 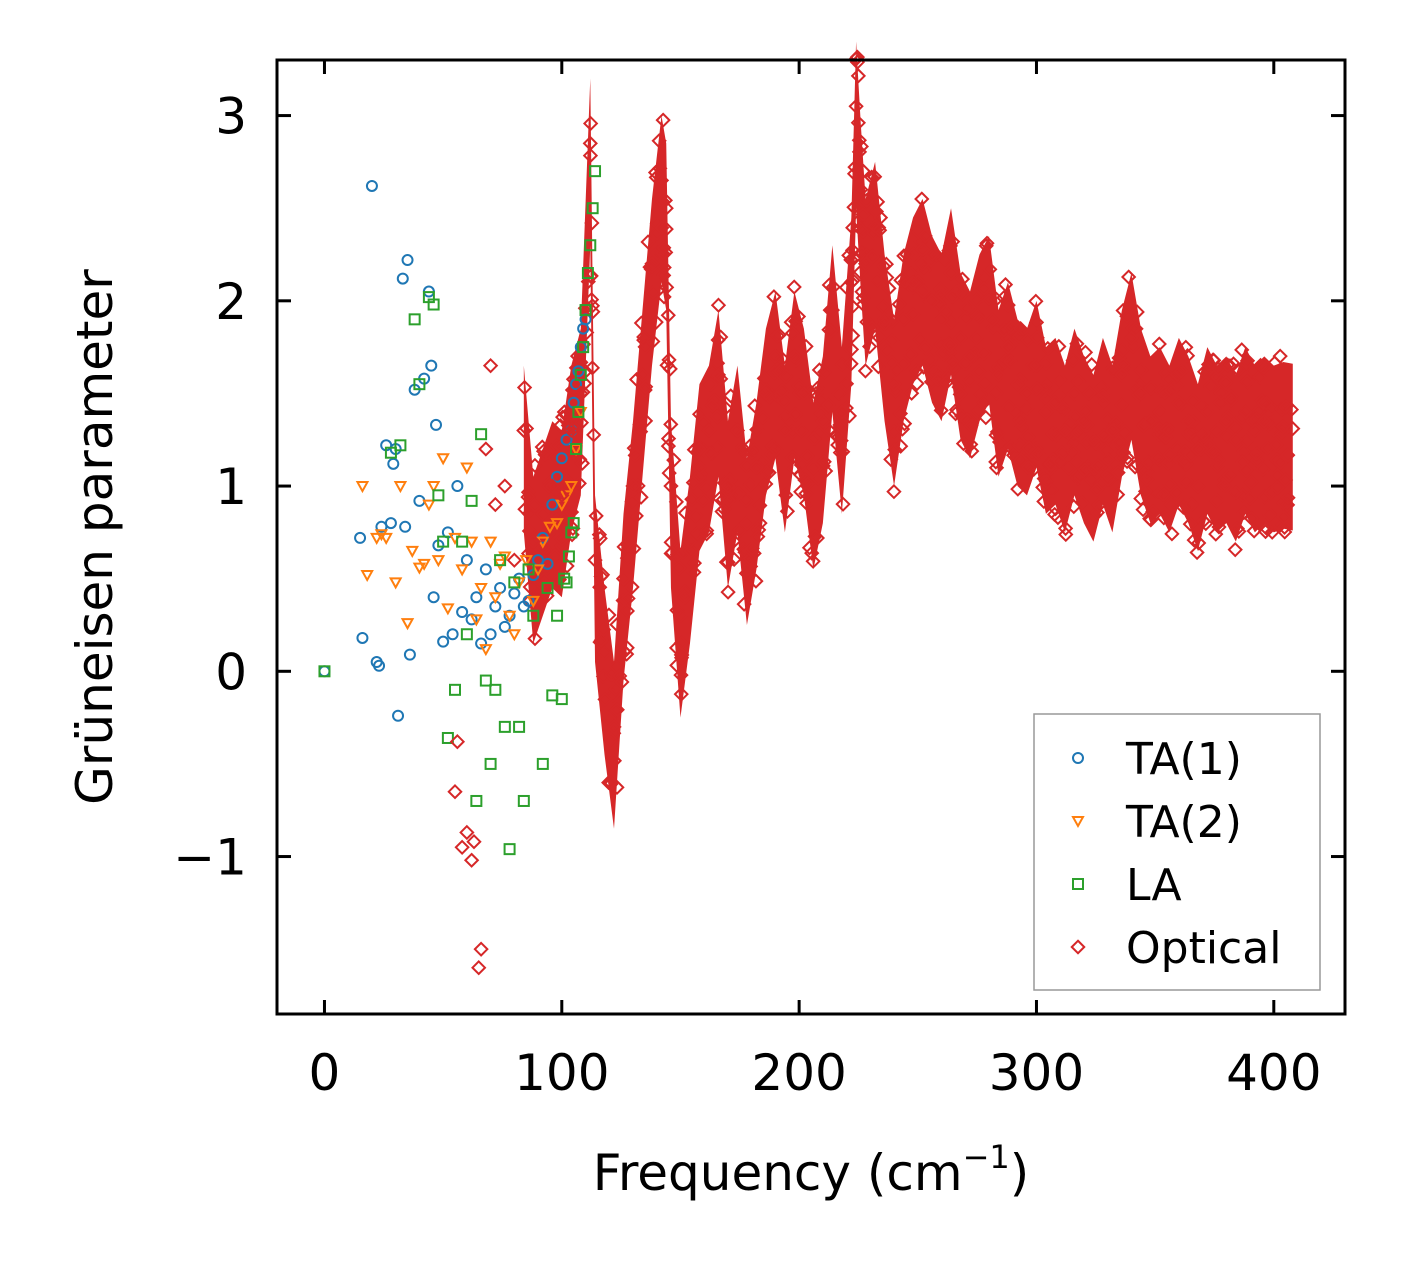 What do you see at coordinates (1078, 947) in the screenshot?
I see `legend-marker` at bounding box center [1078, 947].